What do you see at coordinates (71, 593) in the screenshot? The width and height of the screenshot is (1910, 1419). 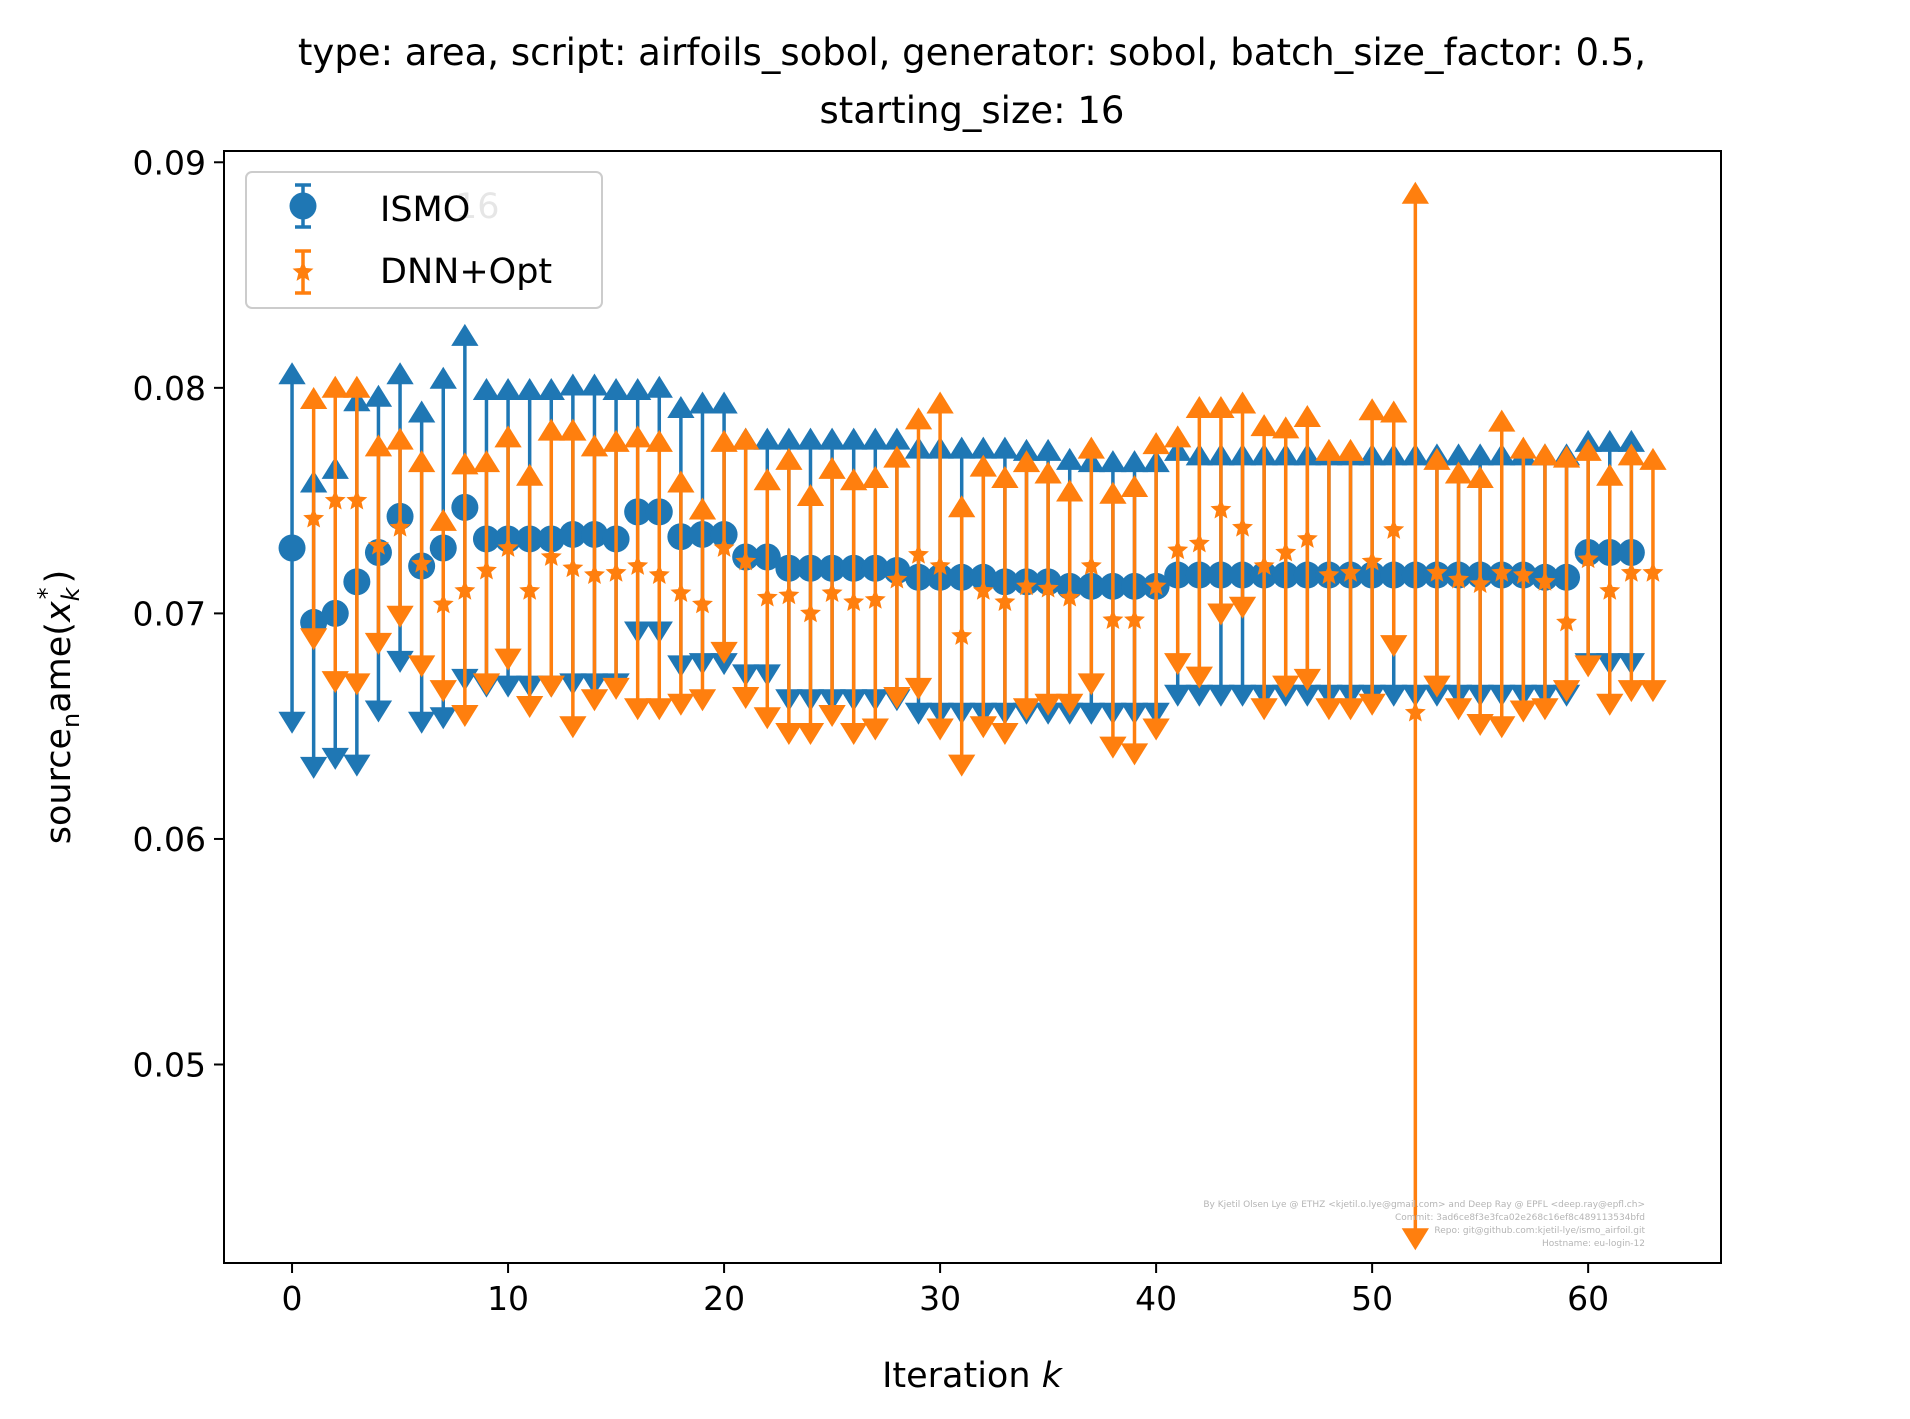 I see `y-axis-label-var-sub: k` at bounding box center [71, 593].